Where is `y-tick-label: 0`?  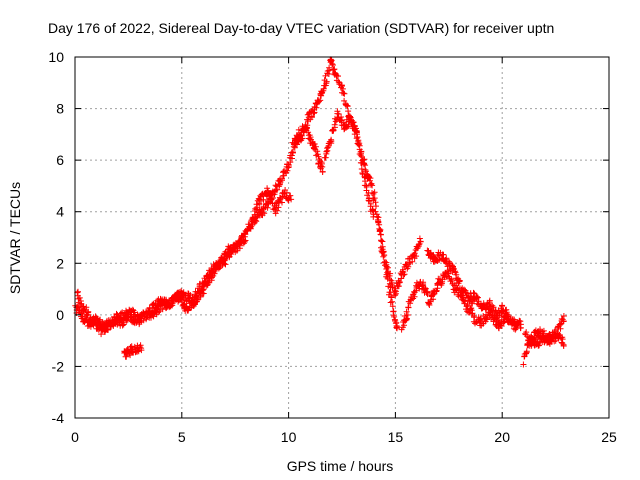 y-tick-label: 0 is located at coordinates (60, 315).